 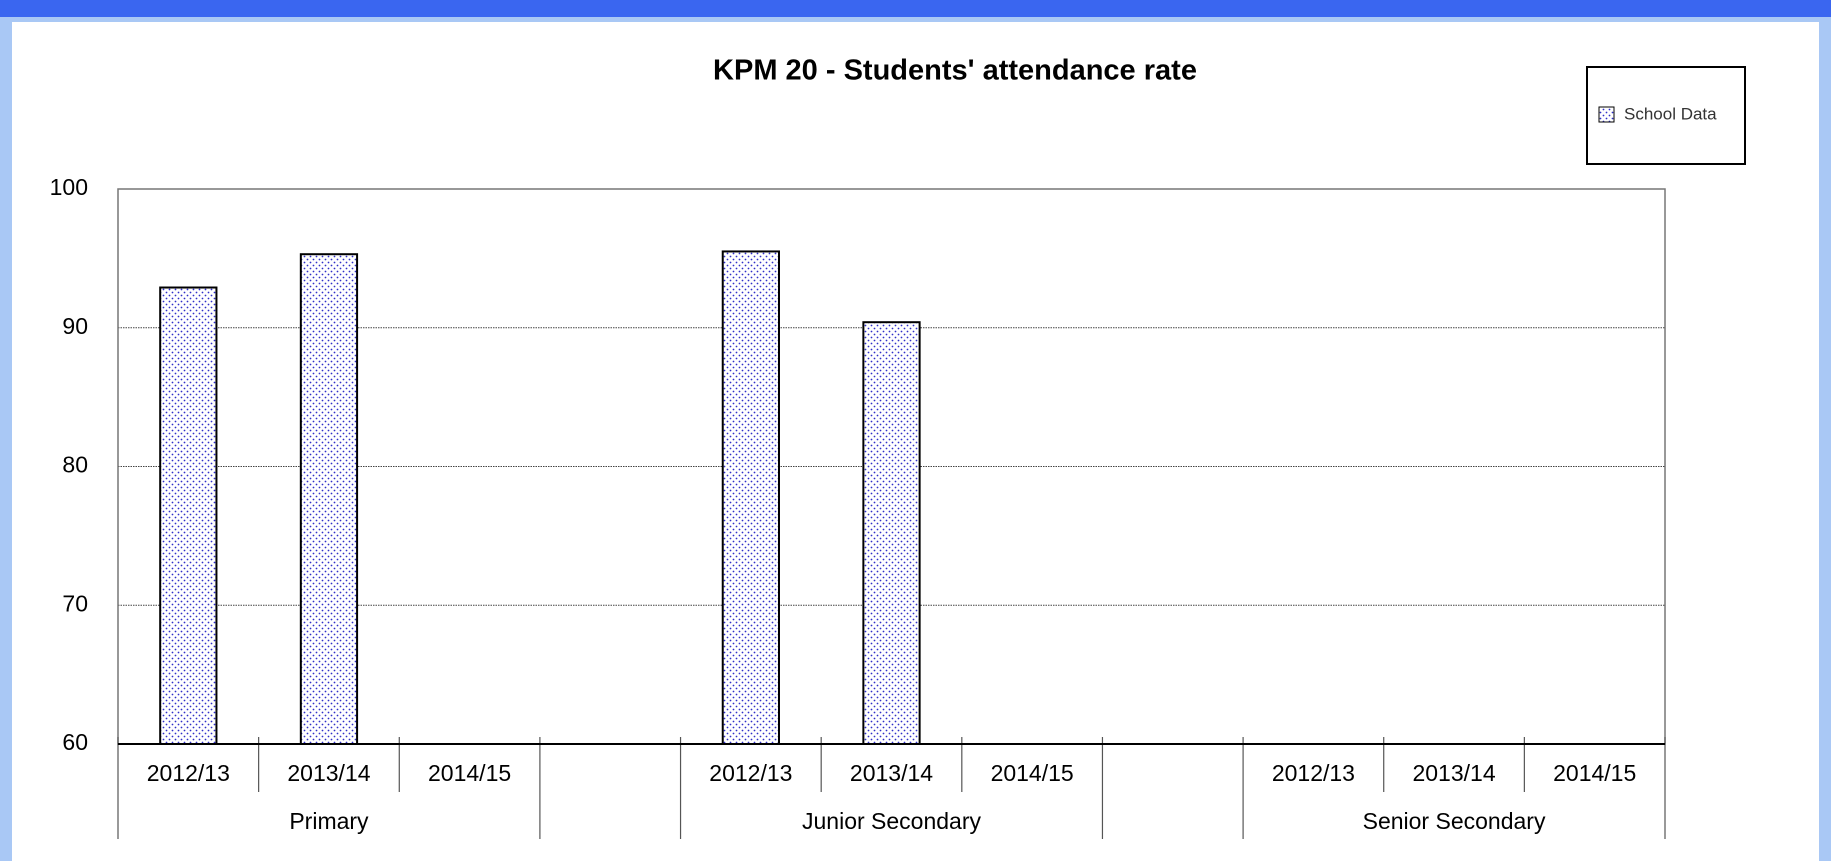 What do you see at coordinates (1606, 114) in the screenshot?
I see `legend-swatch` at bounding box center [1606, 114].